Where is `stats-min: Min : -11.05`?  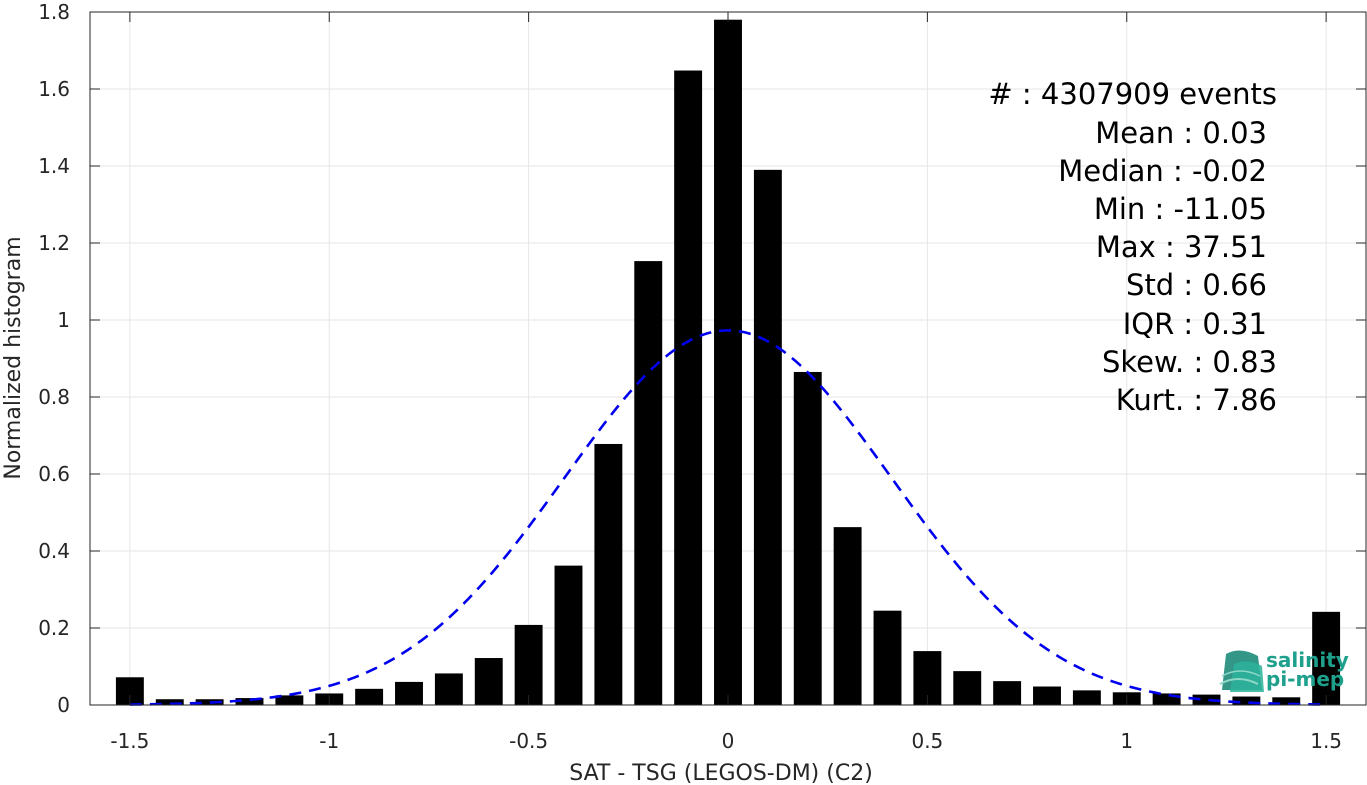 stats-min: Min : -11.05 is located at coordinates (1180, 209).